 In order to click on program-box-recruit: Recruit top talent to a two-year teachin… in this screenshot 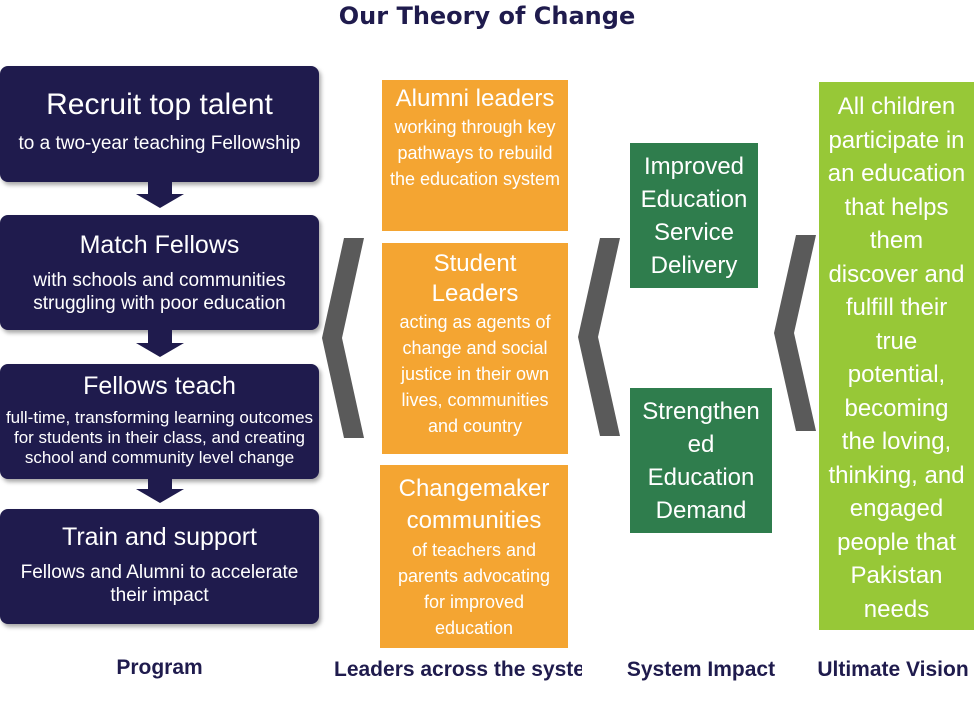, I will do `click(159, 124)`.